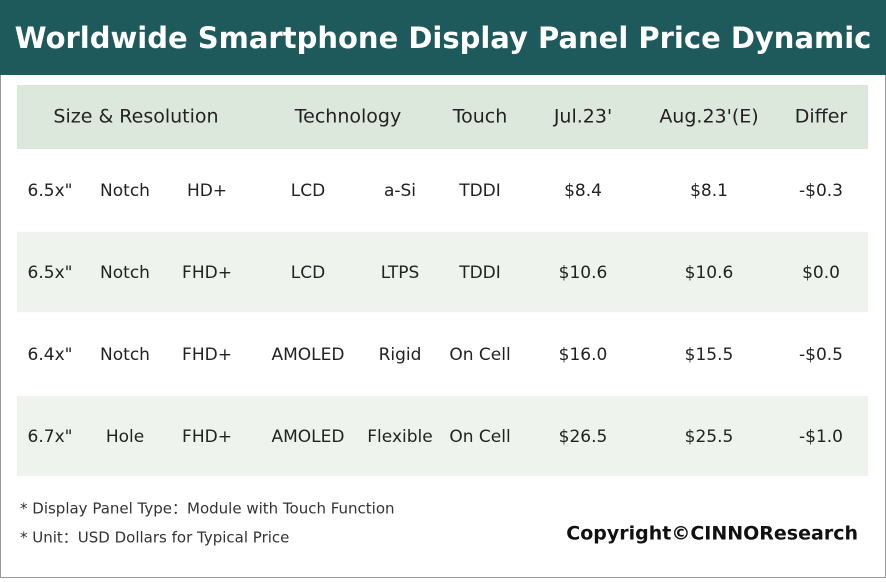  Describe the element at coordinates (712, 534) in the screenshot. I see `copyright: Copyright©CINNOResearch` at that location.